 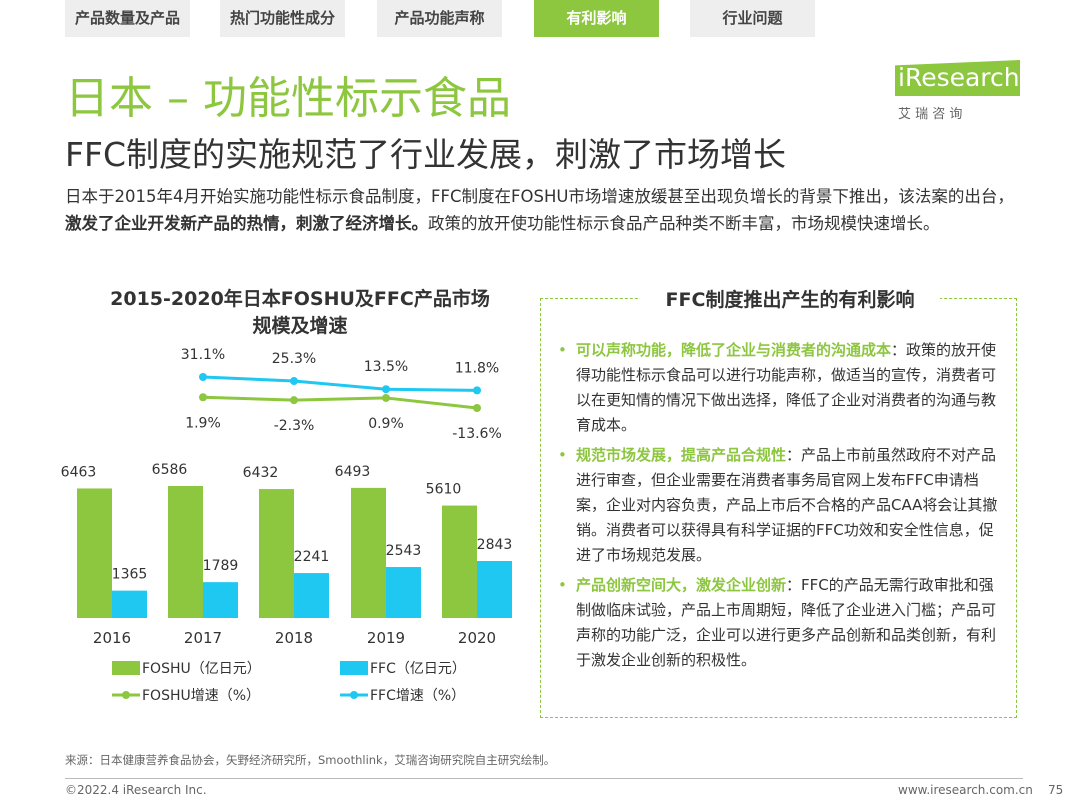 I want to click on line-label: 25.3%, so click(x=294, y=359).